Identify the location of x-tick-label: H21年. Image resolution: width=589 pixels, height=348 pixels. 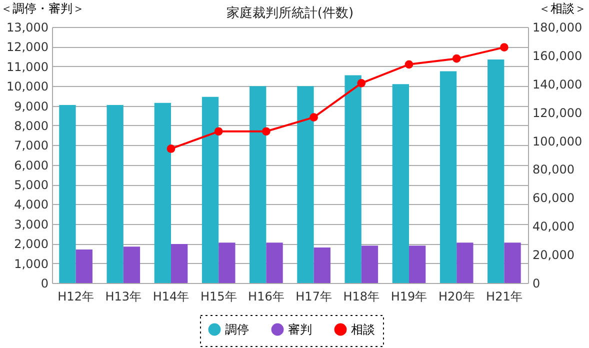
(504, 297).